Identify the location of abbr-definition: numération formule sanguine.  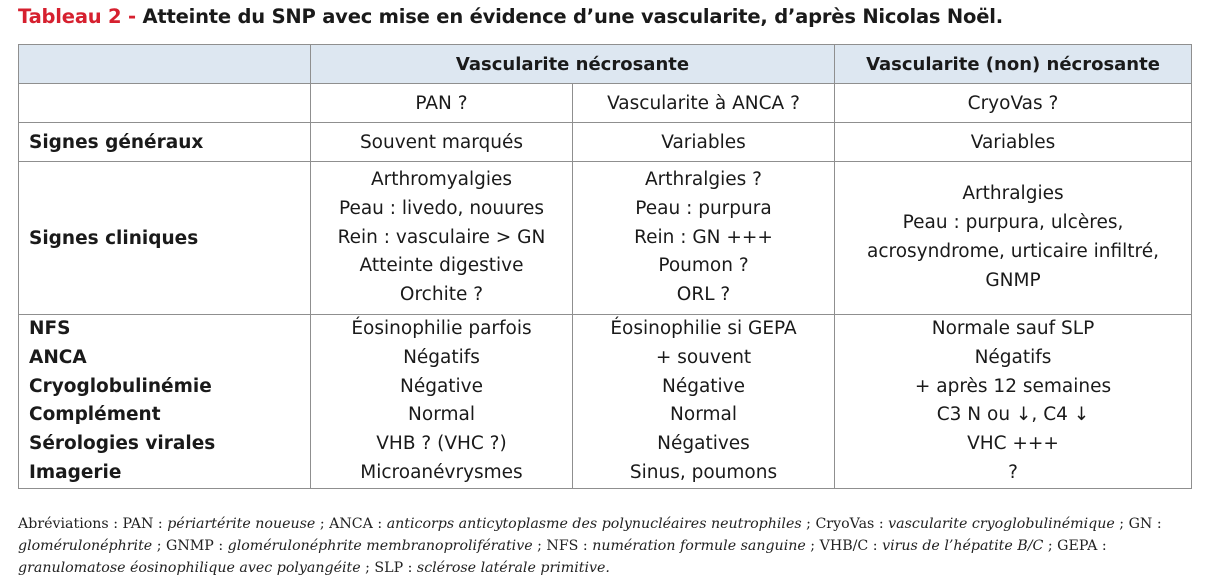
(699, 546).